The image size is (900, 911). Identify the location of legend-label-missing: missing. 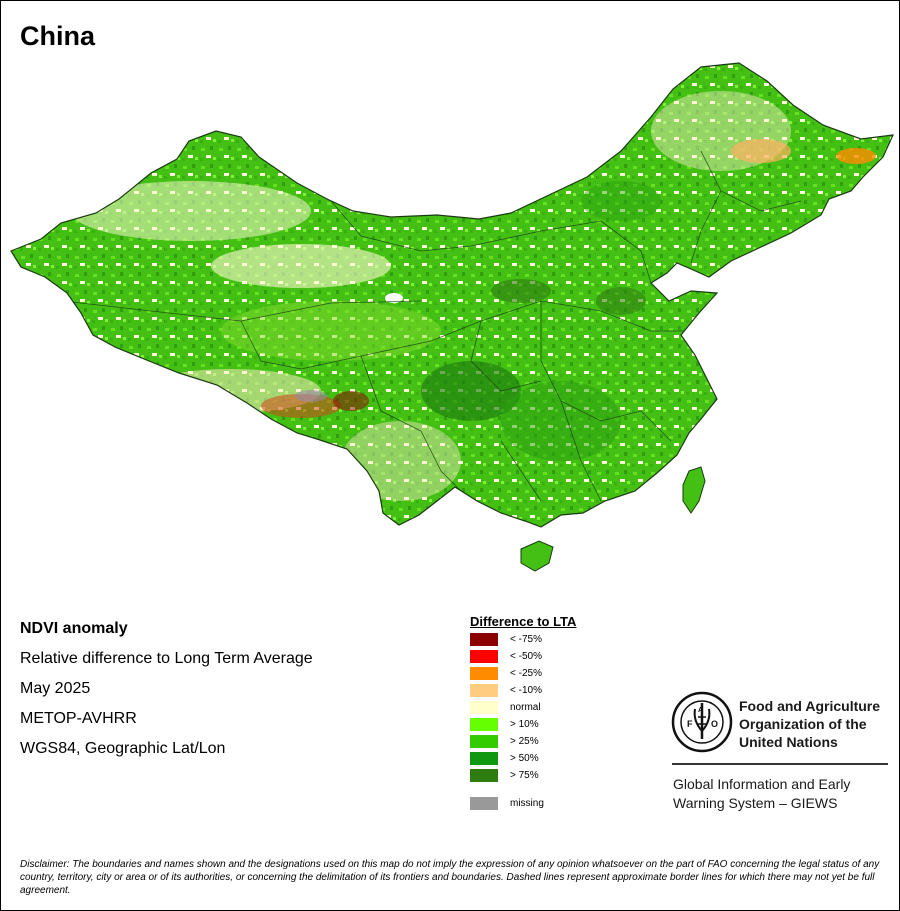
(527, 803).